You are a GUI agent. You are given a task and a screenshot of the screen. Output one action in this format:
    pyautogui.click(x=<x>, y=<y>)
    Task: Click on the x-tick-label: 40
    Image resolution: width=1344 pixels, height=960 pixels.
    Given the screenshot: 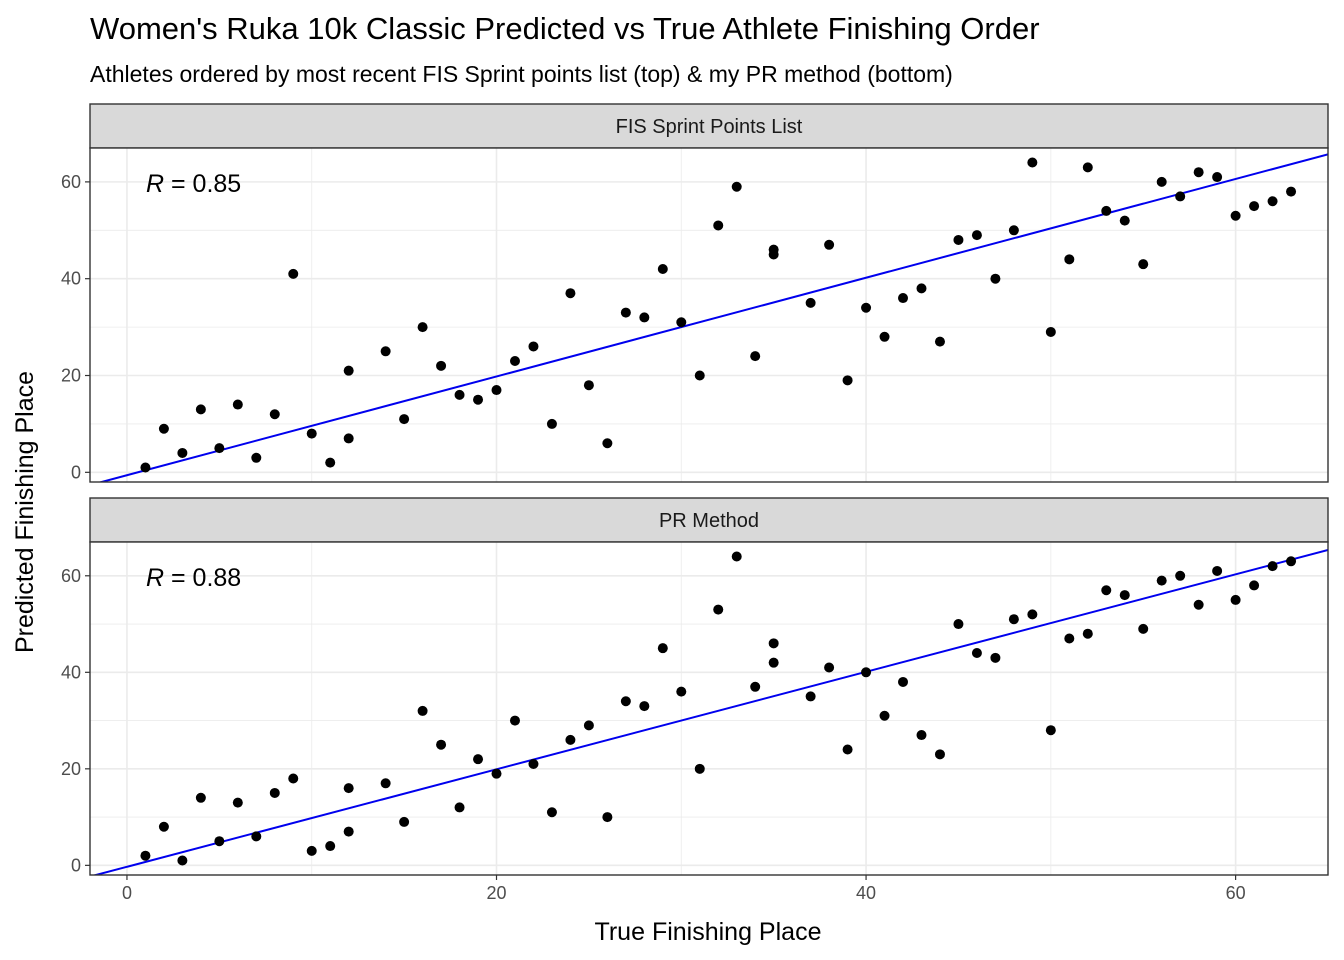 What is the action you would take?
    pyautogui.click(x=866, y=893)
    